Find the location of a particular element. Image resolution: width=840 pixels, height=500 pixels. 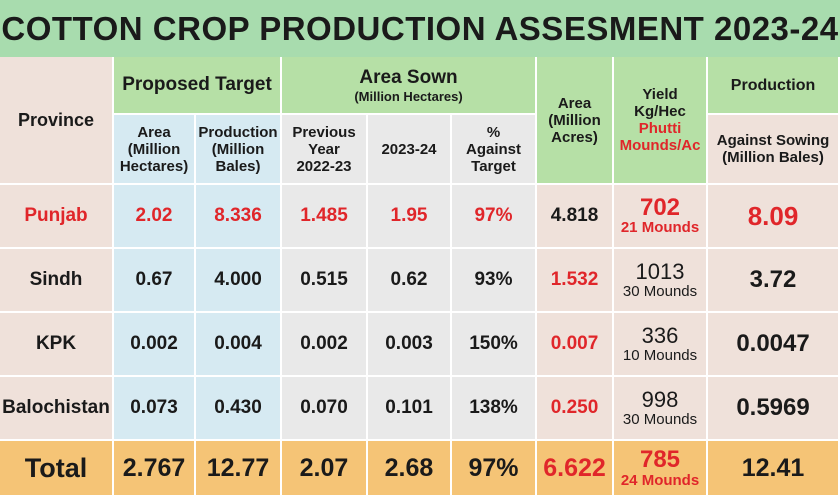

total-current-year: 2.68 is located at coordinates (410, 469).